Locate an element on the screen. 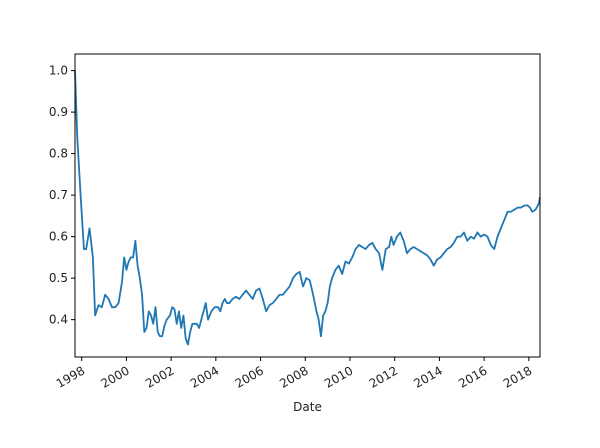 This screenshot has width=600, height=448. x-tick-label: 2014 is located at coordinates (427, 376).